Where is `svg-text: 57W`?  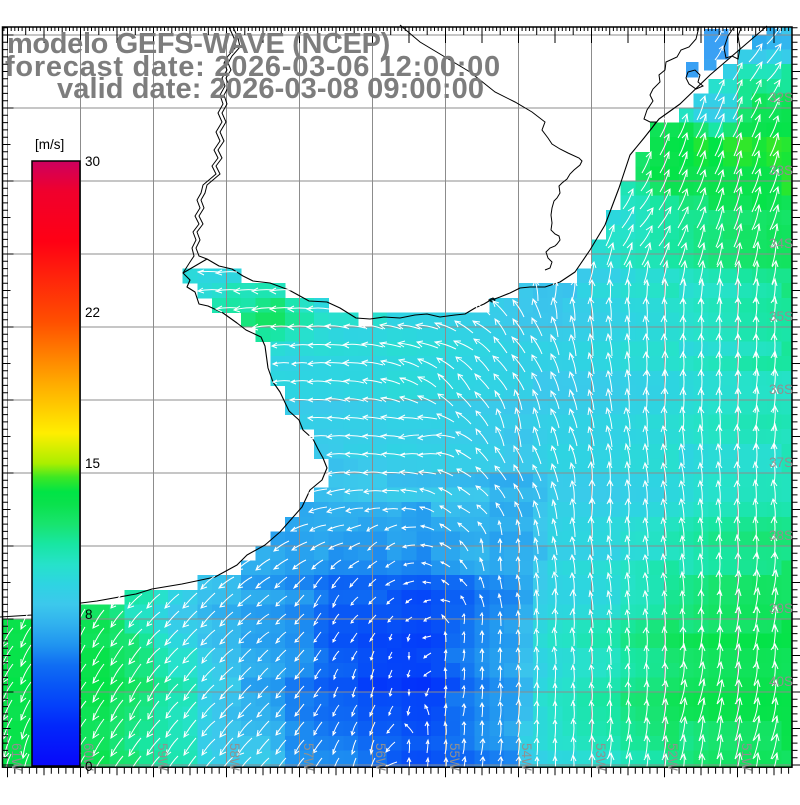
svg-text: 57W is located at coordinates (308, 757).